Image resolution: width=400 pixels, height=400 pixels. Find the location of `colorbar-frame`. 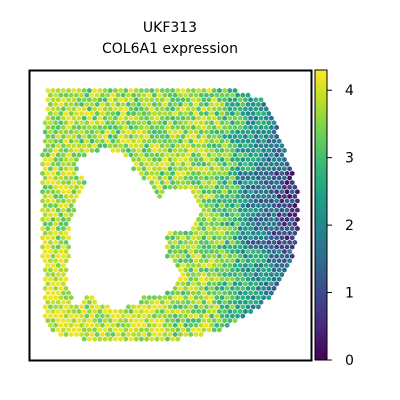

colorbar-frame is located at coordinates (321, 215).